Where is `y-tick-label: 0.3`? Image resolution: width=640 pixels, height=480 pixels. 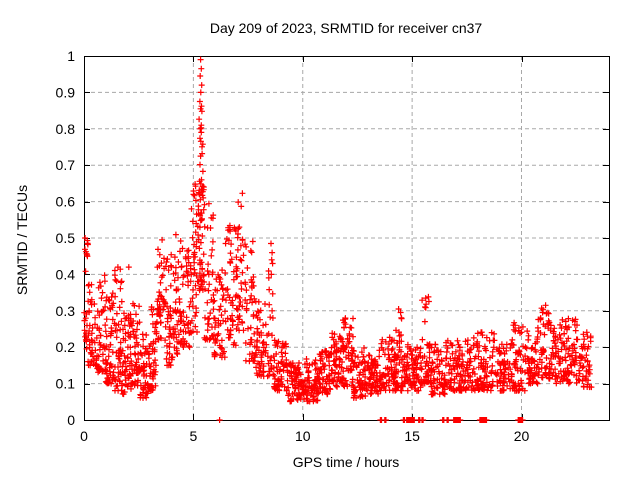 y-tick-label: 0.3 is located at coordinates (66, 311).